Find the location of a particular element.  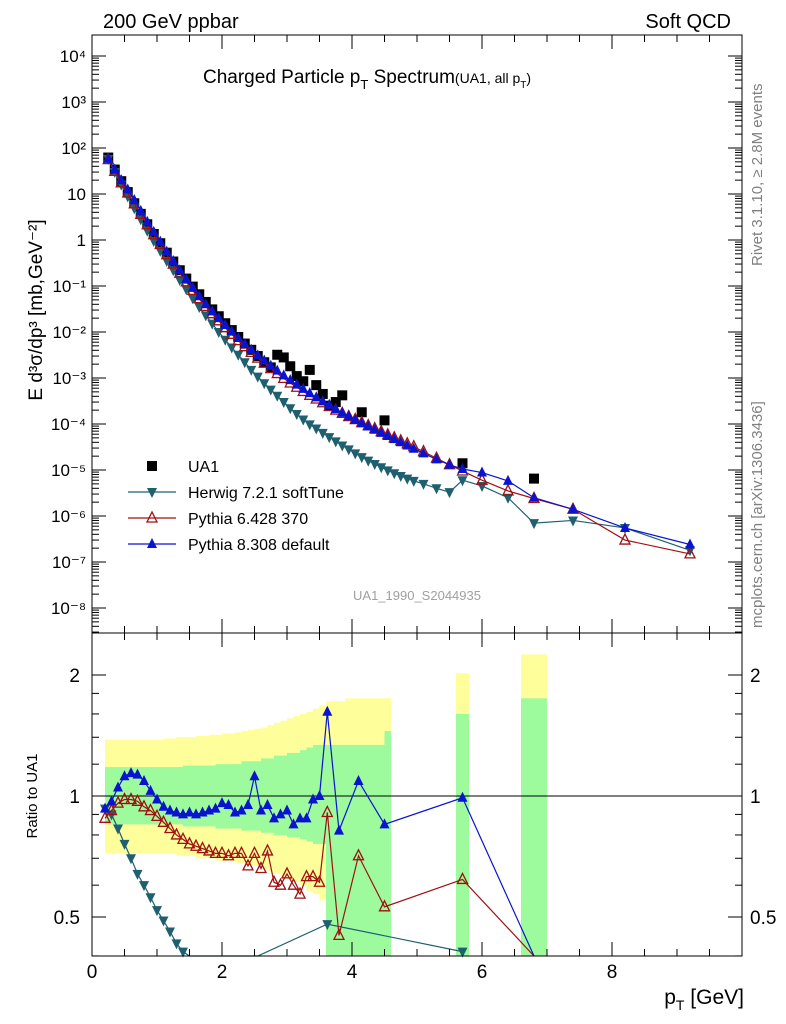

main-y-tick-label: 10⁻⁵ is located at coordinates (68, 470).